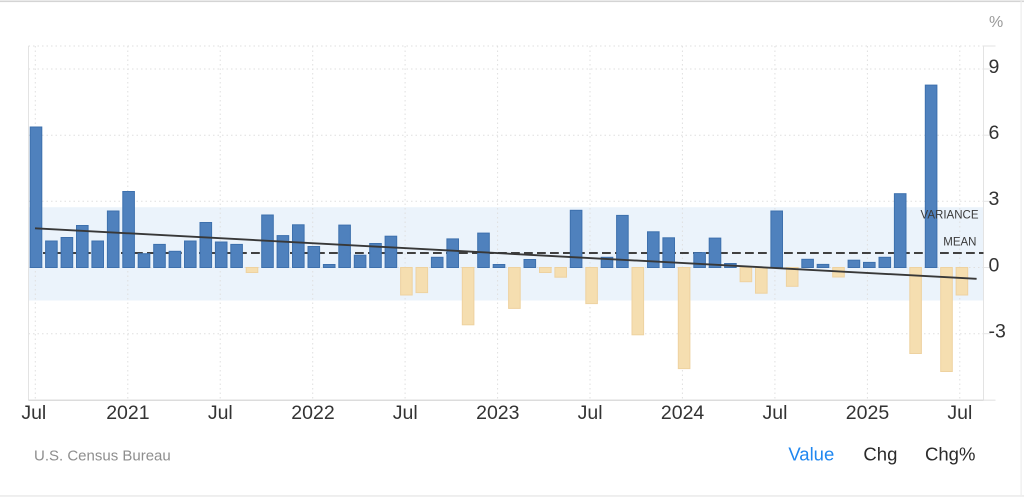  I want to click on svg-text: VARIANCE, so click(950, 216).